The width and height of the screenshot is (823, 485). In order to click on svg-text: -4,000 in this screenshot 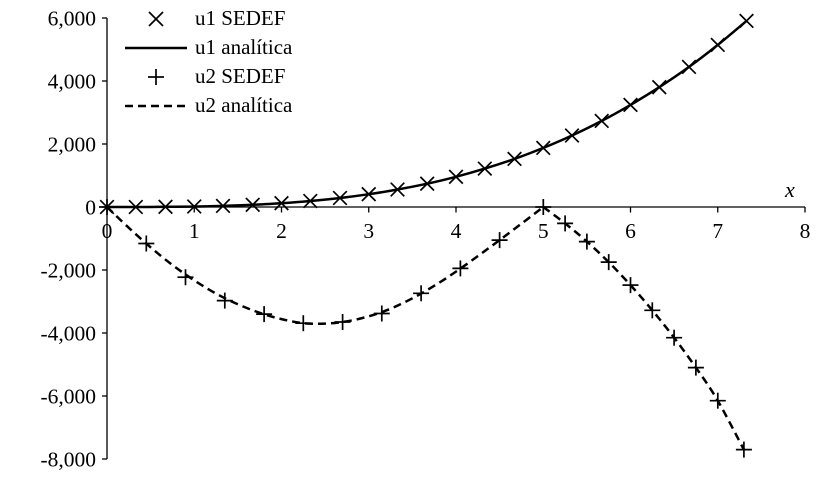, I will do `click(68, 334)`.